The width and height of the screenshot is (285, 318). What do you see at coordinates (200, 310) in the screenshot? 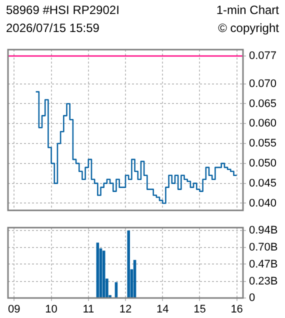
I see `x-tick-label: 15` at bounding box center [200, 310].